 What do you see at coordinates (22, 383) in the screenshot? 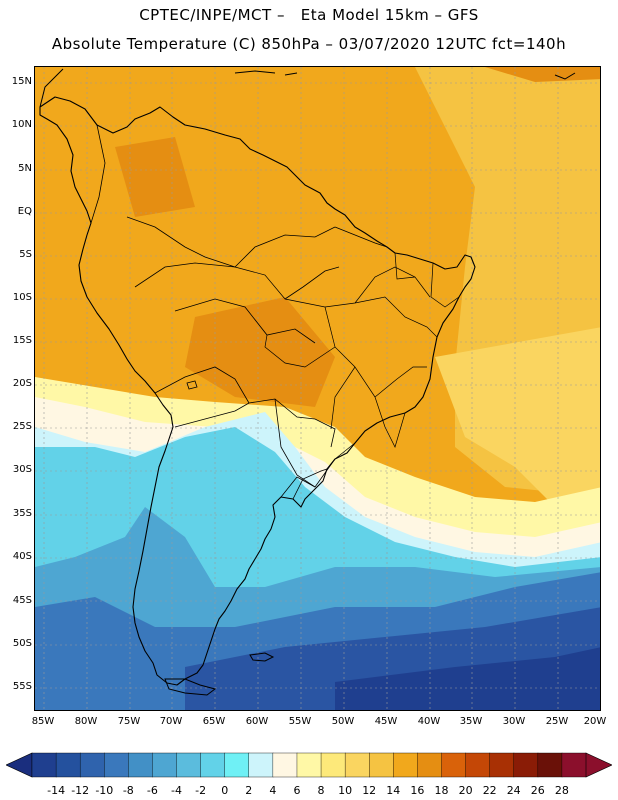
I see `lat-label: 20S` at bounding box center [22, 383].